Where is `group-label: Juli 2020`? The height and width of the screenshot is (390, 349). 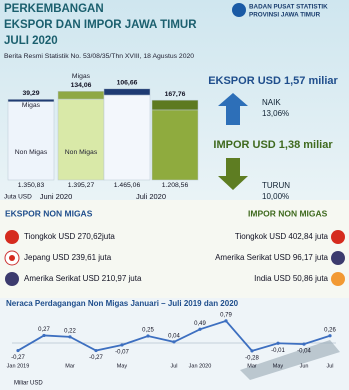
group-label: Juli 2020 is located at coordinates (151, 196).